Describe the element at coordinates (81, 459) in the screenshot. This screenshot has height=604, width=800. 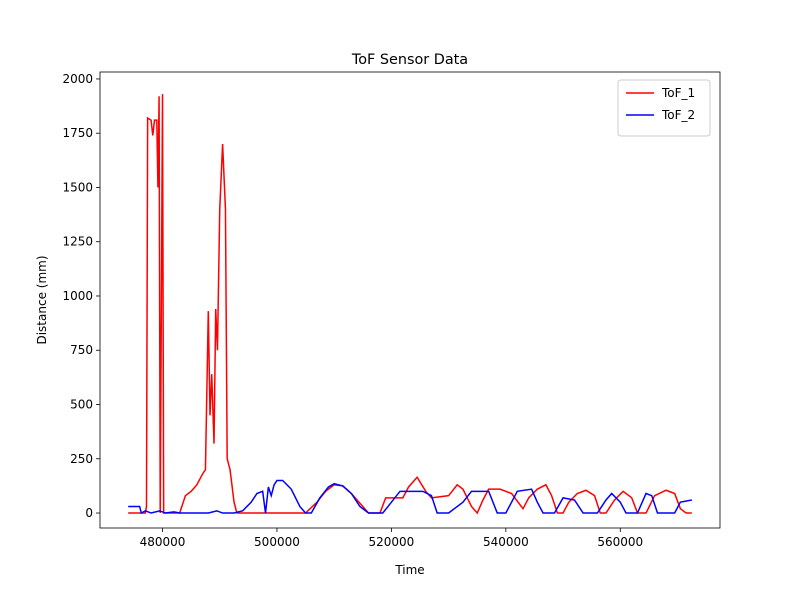
I see `y-tick-label: 250` at that location.